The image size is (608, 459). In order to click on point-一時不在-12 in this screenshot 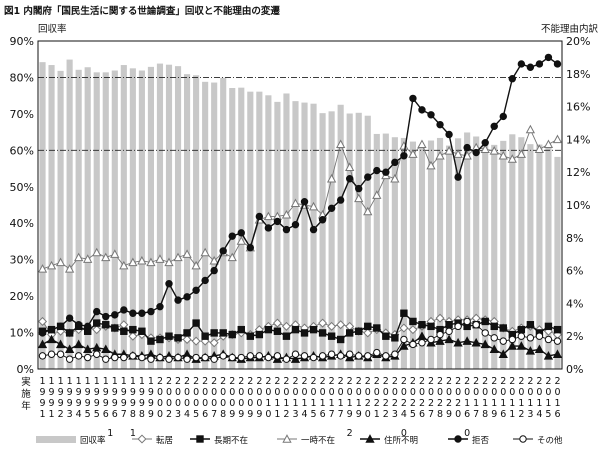, I will do `click(151, 262)`.